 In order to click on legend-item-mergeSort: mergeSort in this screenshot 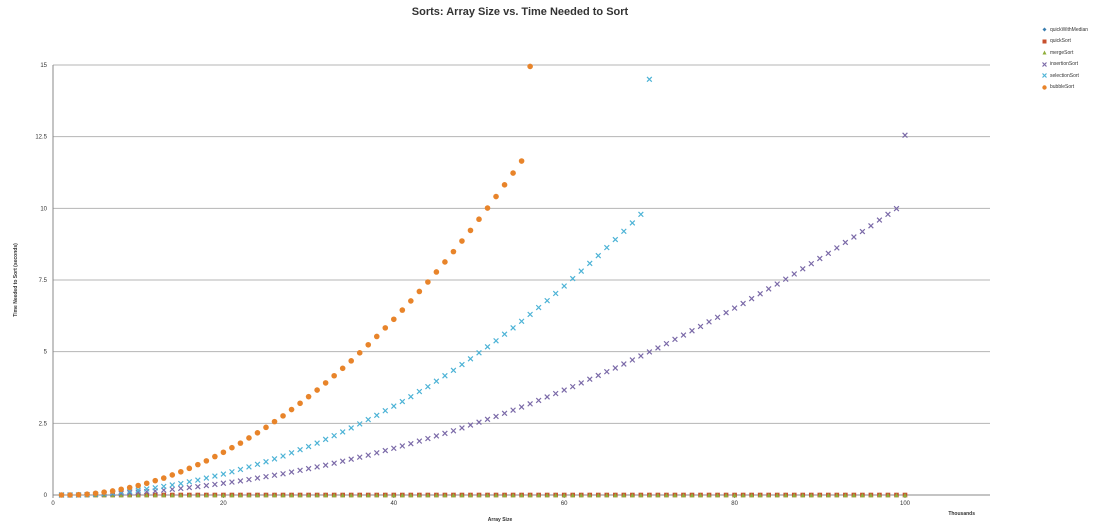, I will do `click(1064, 53)`.